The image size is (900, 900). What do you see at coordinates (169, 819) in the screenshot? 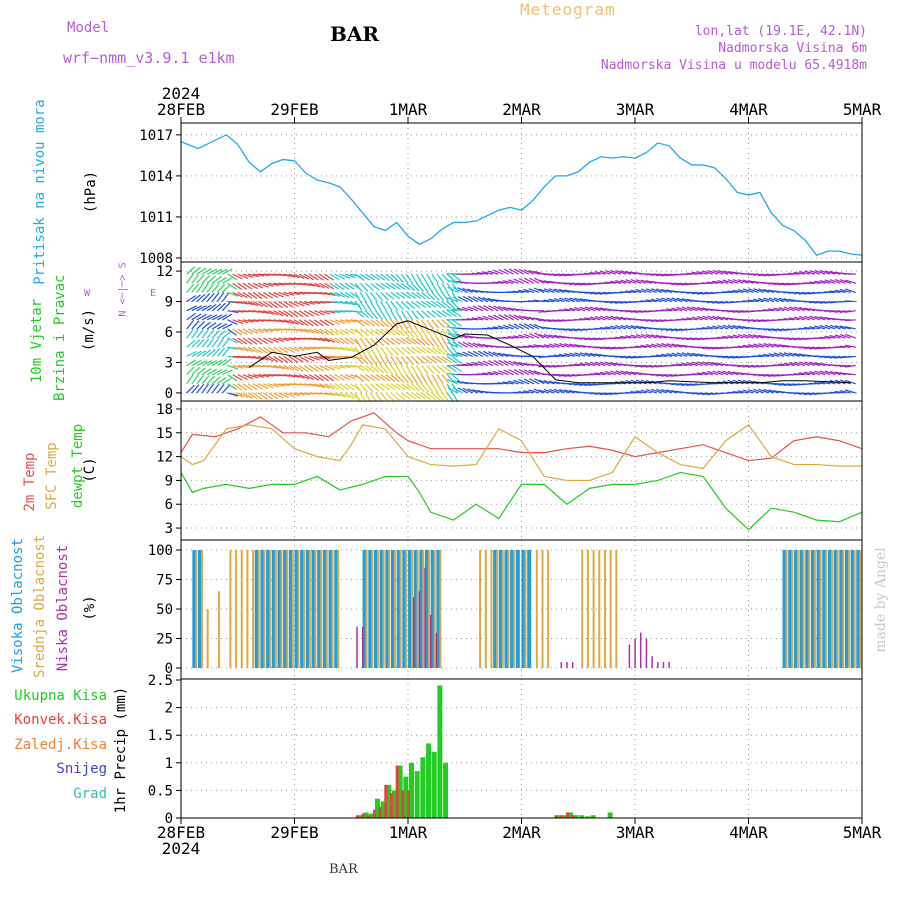
I see `ytick-label: 0` at bounding box center [169, 819].